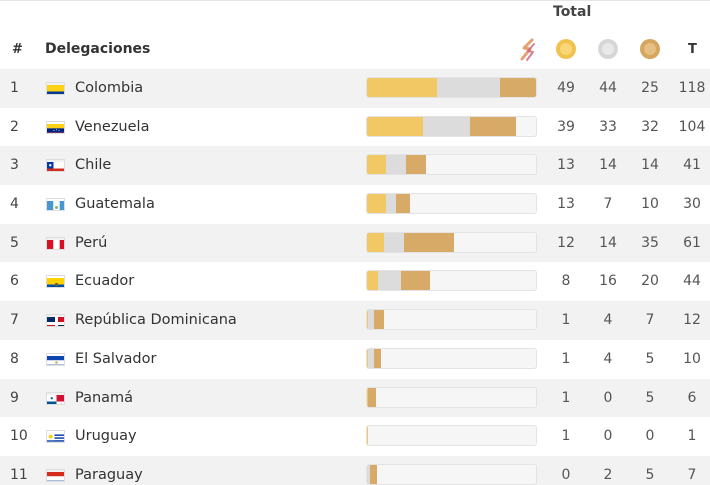  Describe the element at coordinates (14, 204) in the screenshot. I see `rank-cell: 4` at that location.